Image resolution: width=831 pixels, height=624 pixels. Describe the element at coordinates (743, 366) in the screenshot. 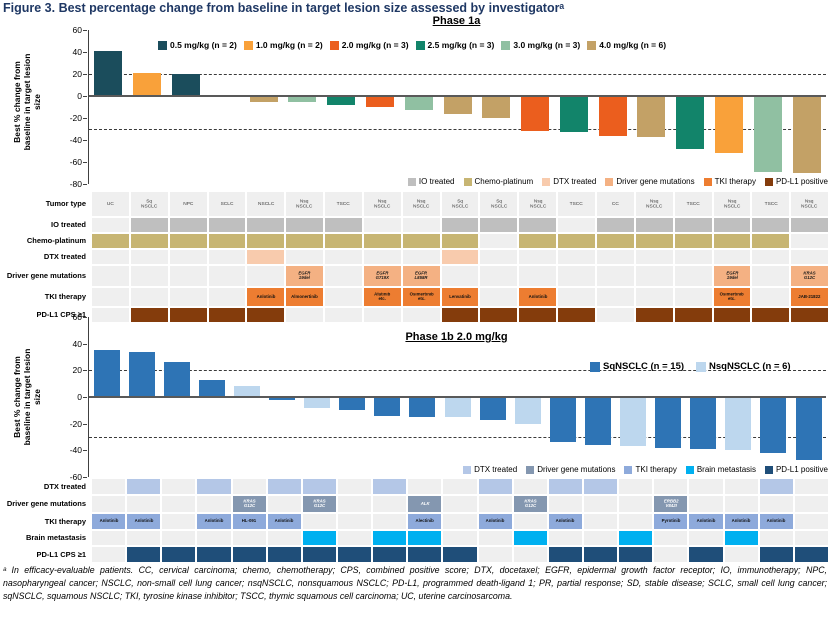

I see `legend-item: NsqNSCLC (n = 6)` at that location.